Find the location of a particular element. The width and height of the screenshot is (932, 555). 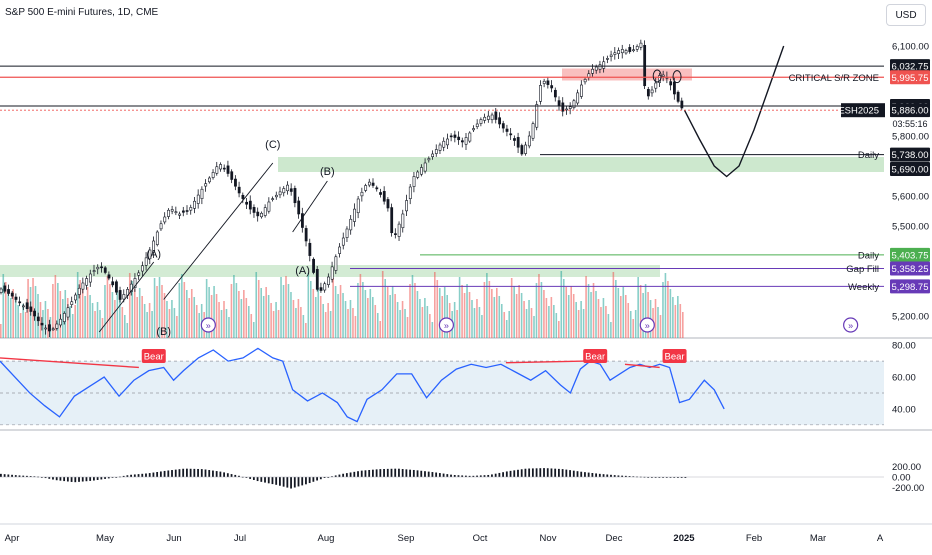

event-marker-glyph: » is located at coordinates (446, 326).